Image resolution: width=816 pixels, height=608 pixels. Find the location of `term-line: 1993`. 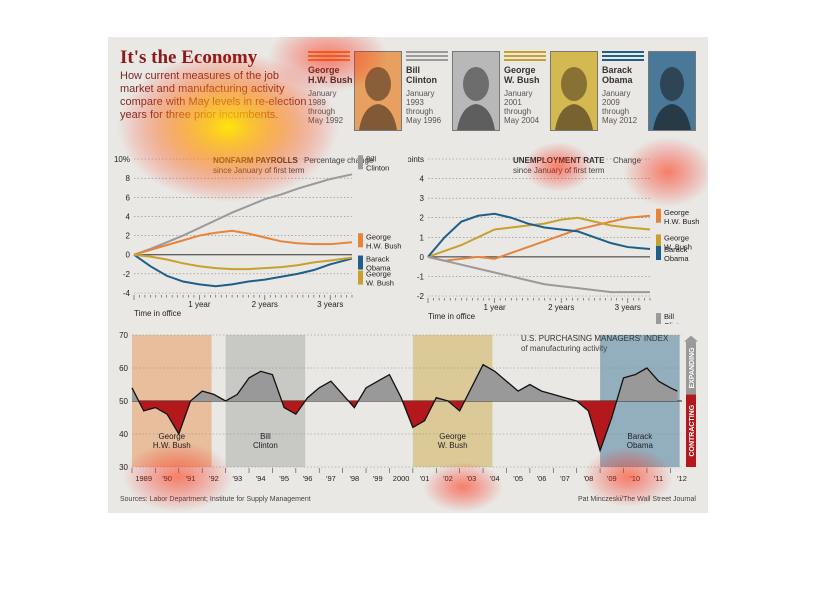

term-line: 1993 is located at coordinates (415, 102).